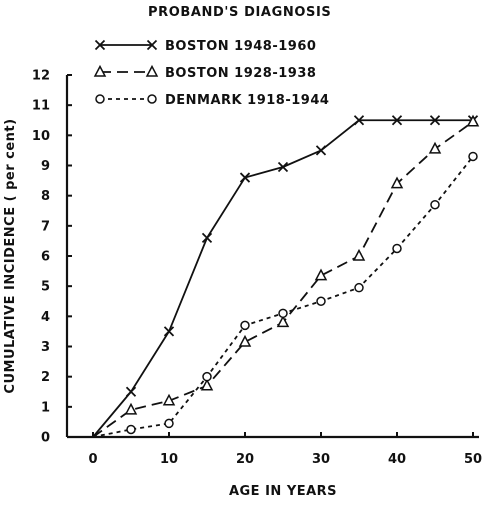 Image resolution: width=491 pixels, height=505 pixels. What do you see at coordinates (245, 459) in the screenshot?
I see `x-tick-label: 20` at bounding box center [245, 459].